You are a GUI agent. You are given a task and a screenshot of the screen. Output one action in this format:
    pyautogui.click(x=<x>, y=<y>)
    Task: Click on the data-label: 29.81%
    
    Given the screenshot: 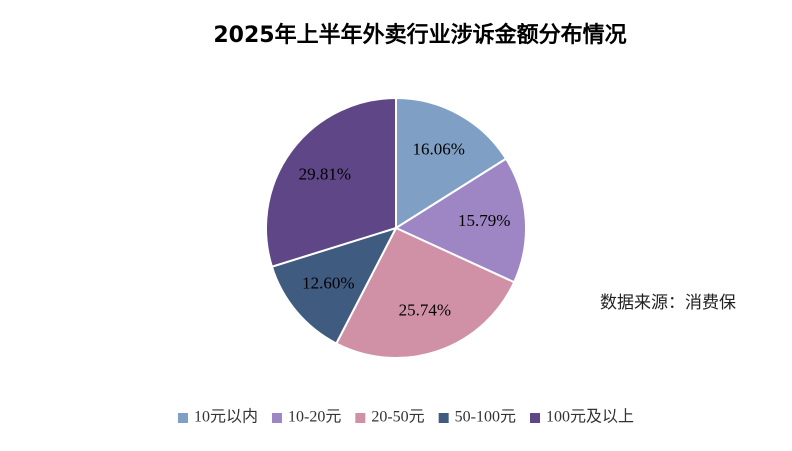 What is the action you would take?
    pyautogui.click(x=325, y=174)
    